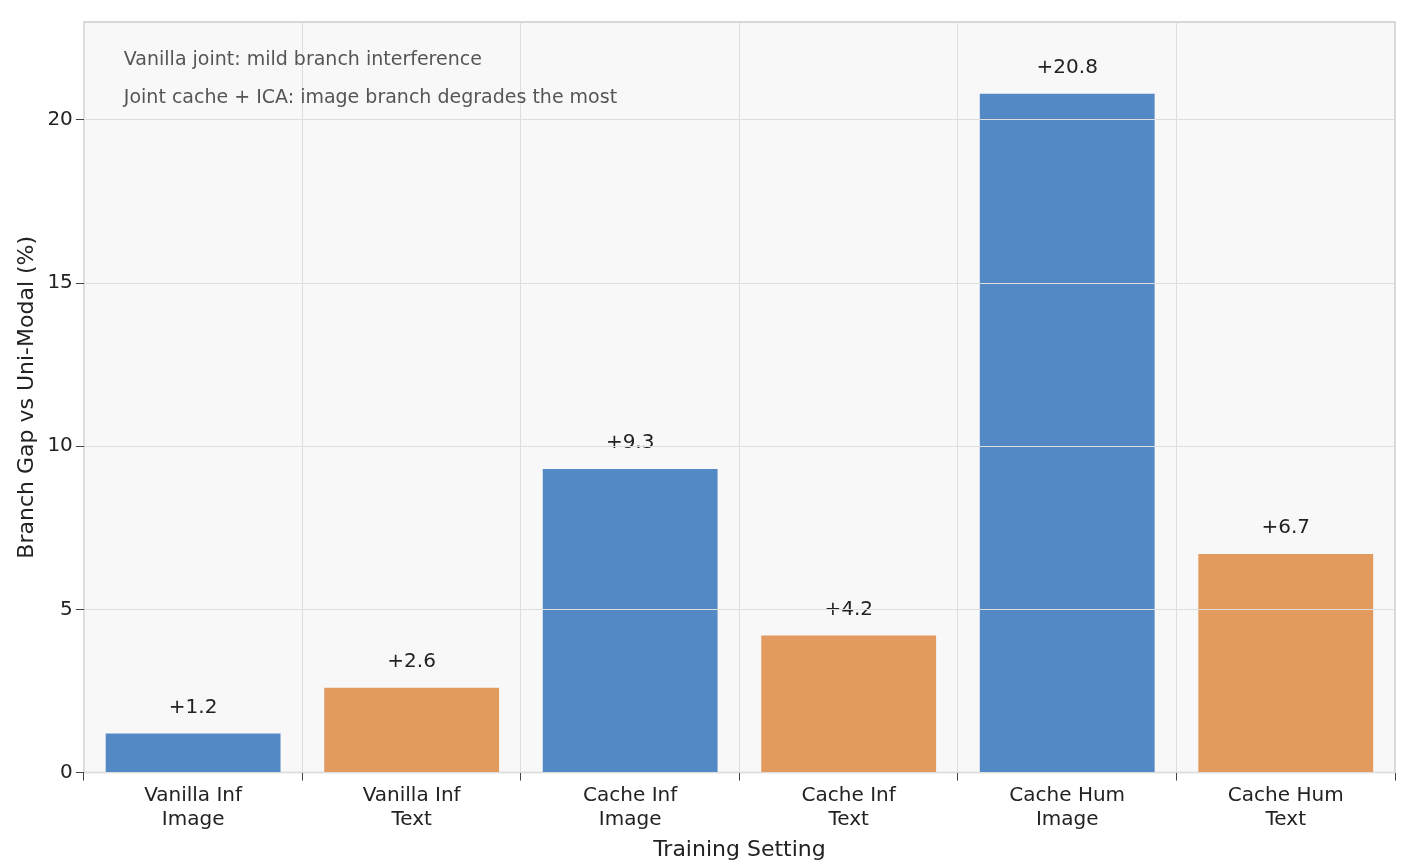 This screenshot has height=867, width=1405. Describe the element at coordinates (631, 805) in the screenshot. I see `x-tick-label: Cache Inf Image` at that location.